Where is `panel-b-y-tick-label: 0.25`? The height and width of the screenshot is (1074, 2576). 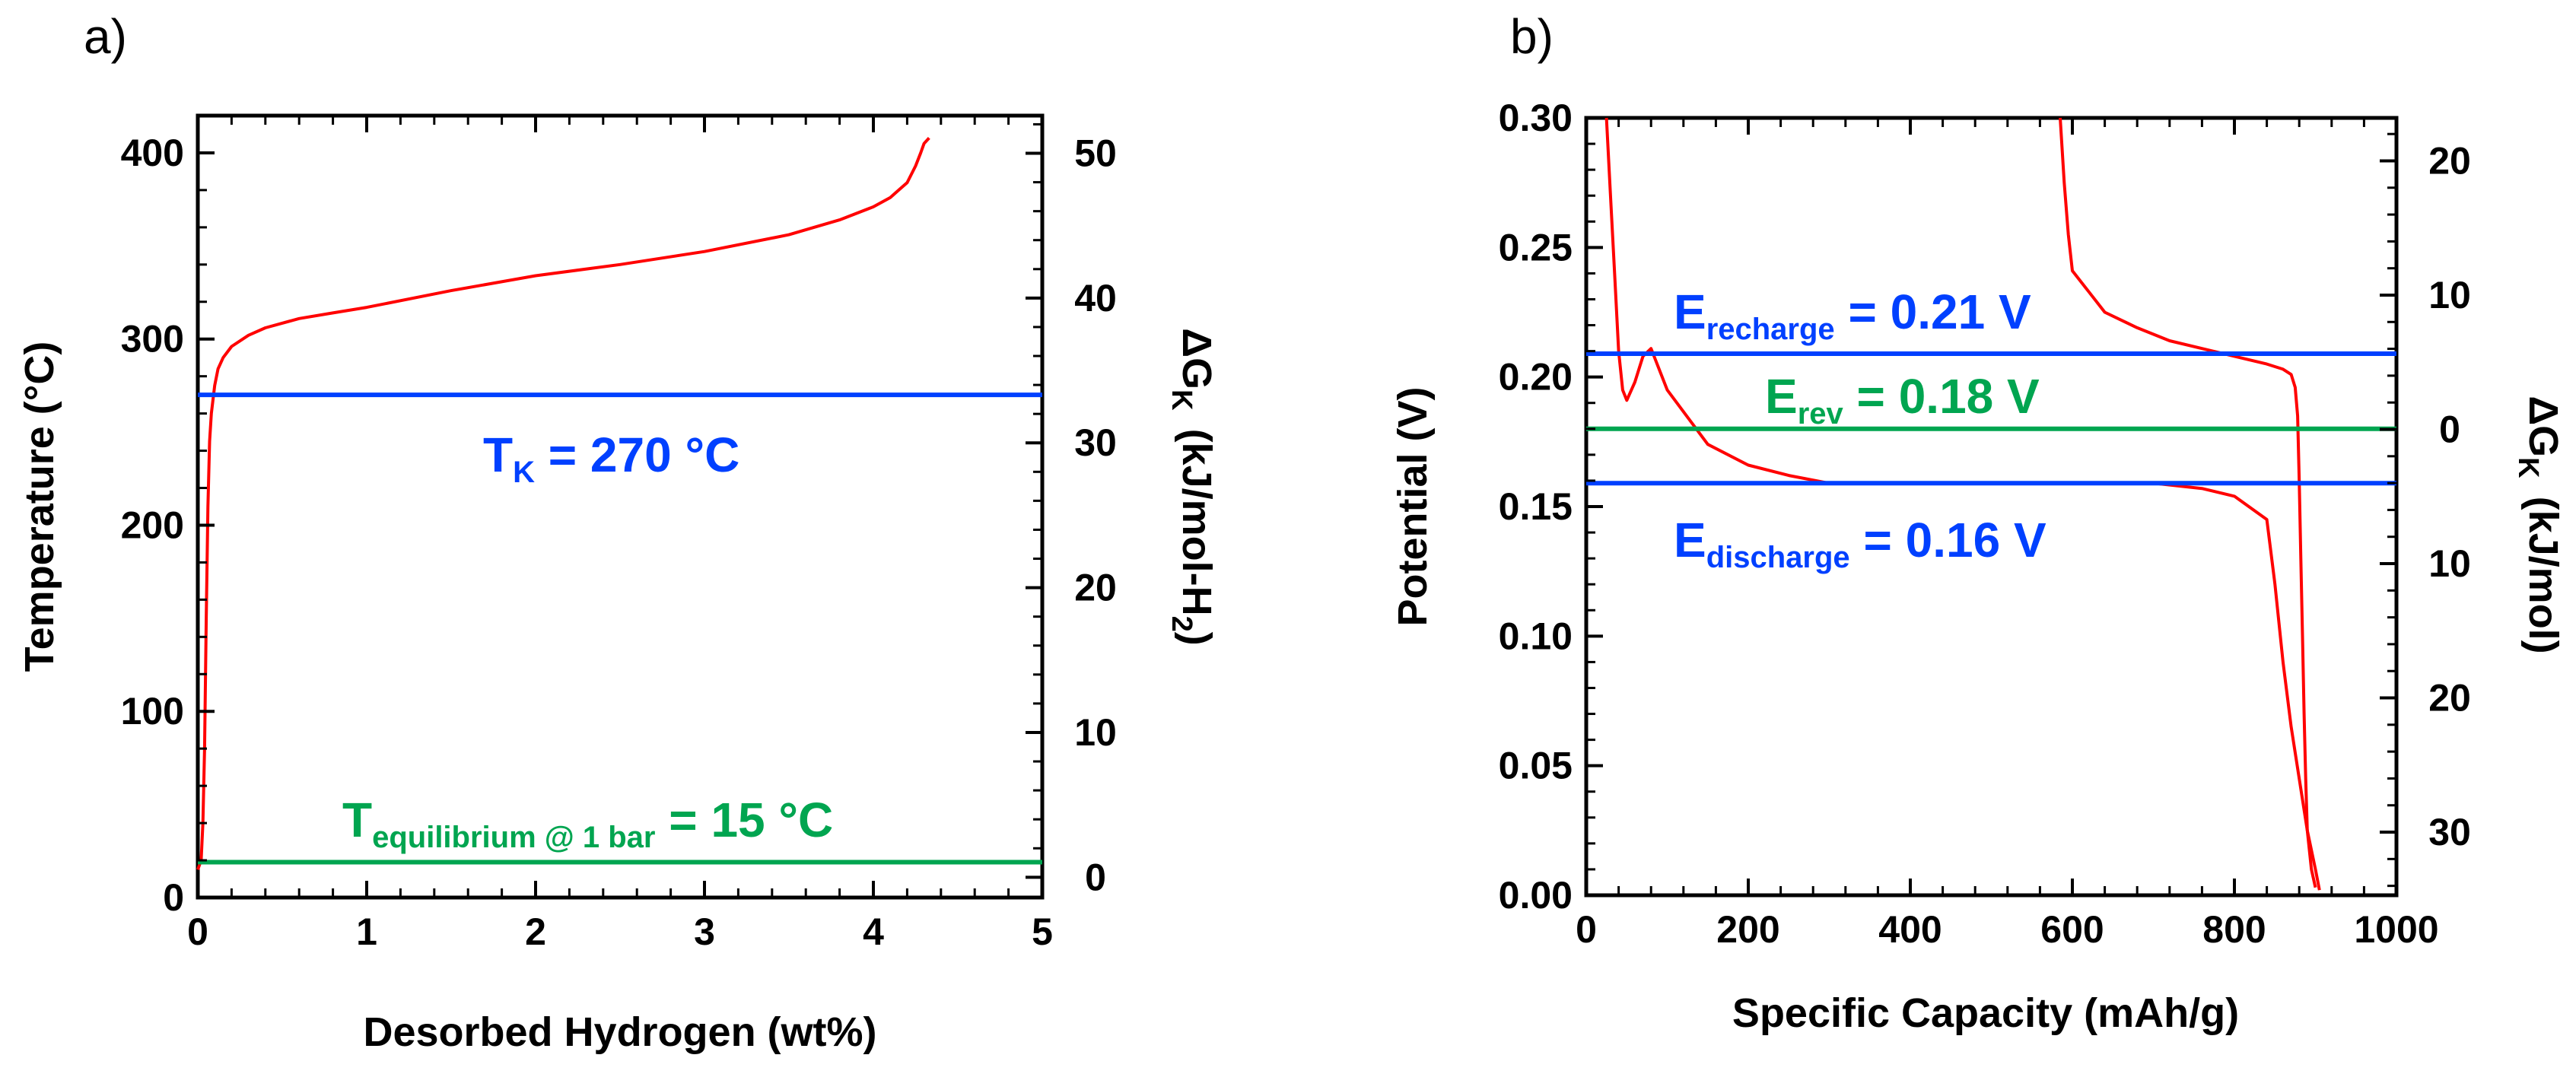 panel-b-y-tick-label: 0.25 is located at coordinates (1536, 247).